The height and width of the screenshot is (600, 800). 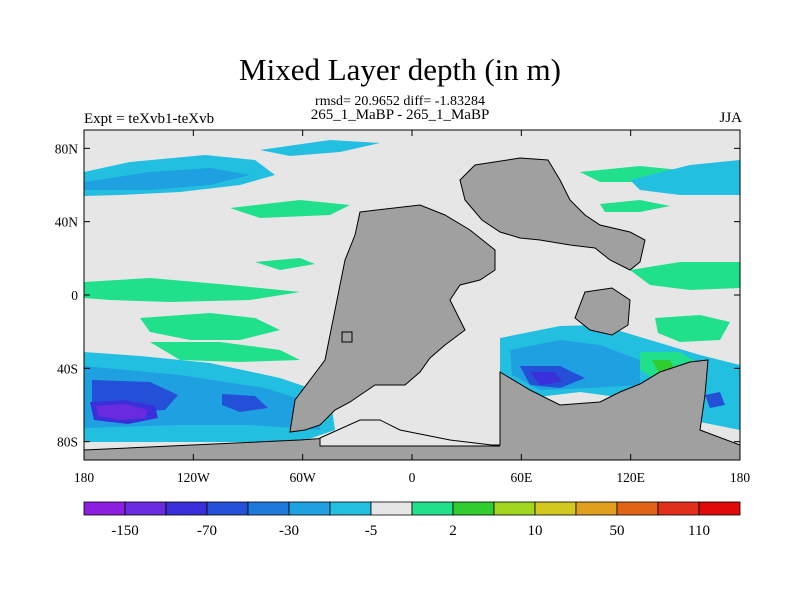 I want to click on land-americas, so click(x=392, y=318).